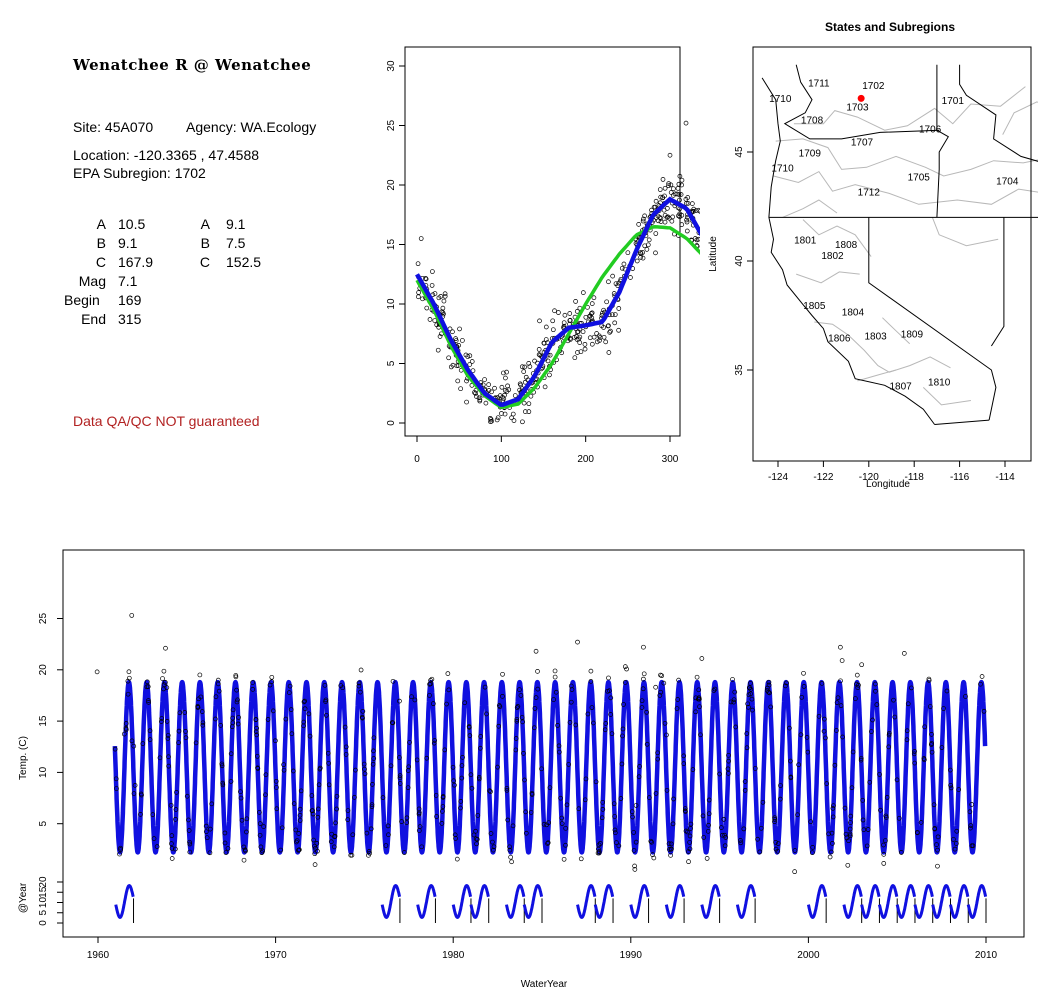 Image resolution: width=1038 pixels, height=1001 pixels. Describe the element at coordinates (853, 313) in the screenshot. I see `region-label: 1804` at that location.